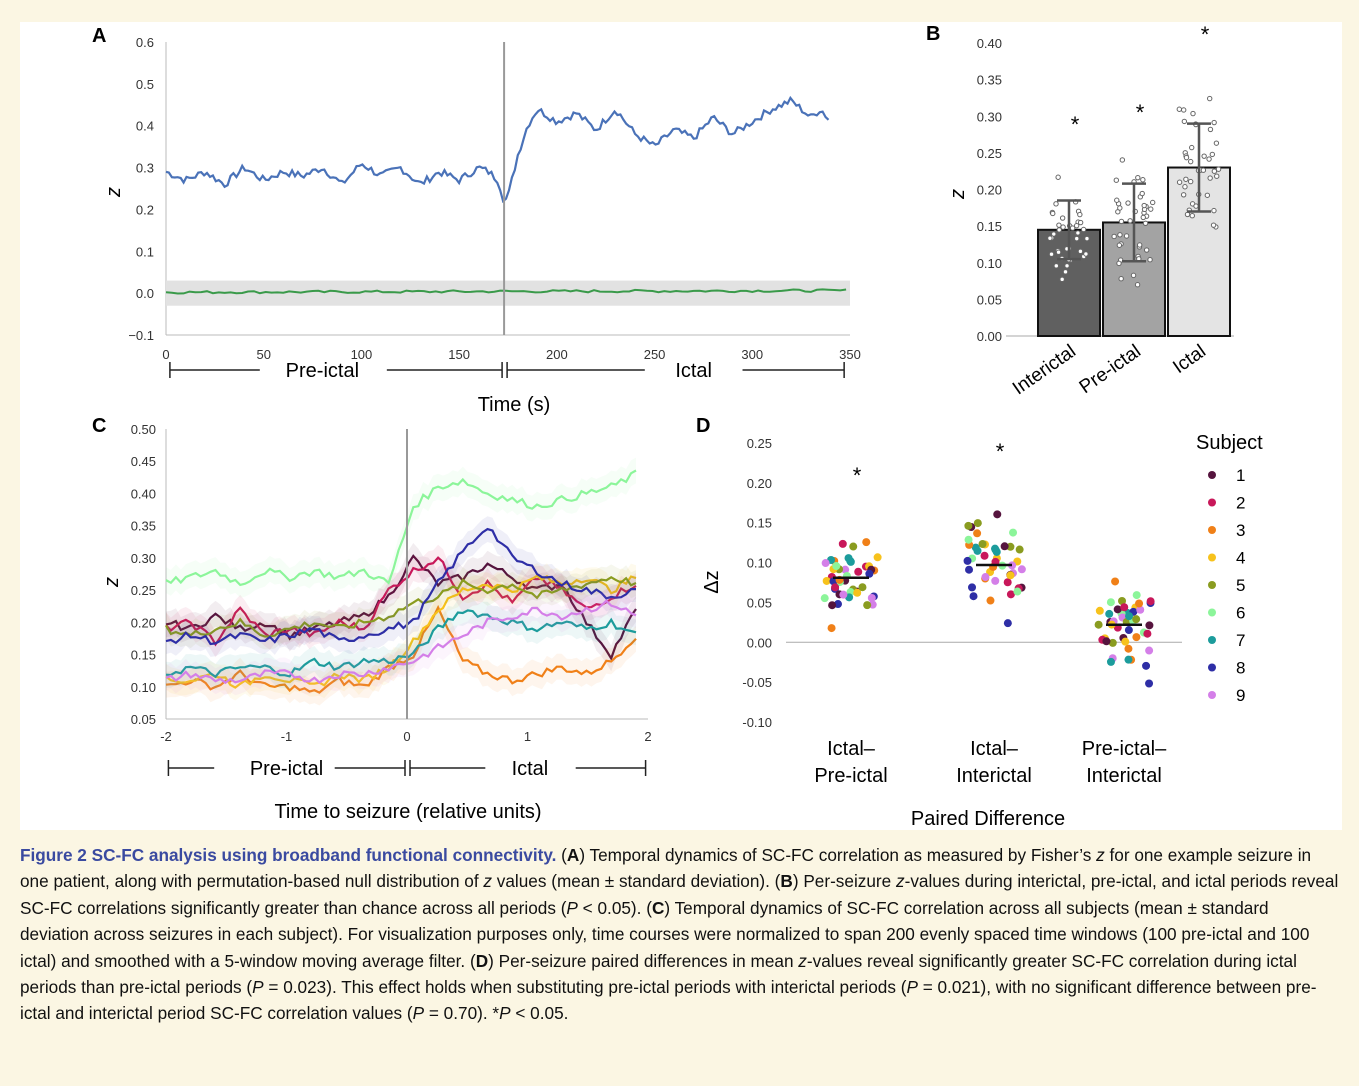 The height and width of the screenshot is (1086, 1359). Describe the element at coordinates (145, 84) in the screenshot. I see `a-y-tick: 0.5` at that location.